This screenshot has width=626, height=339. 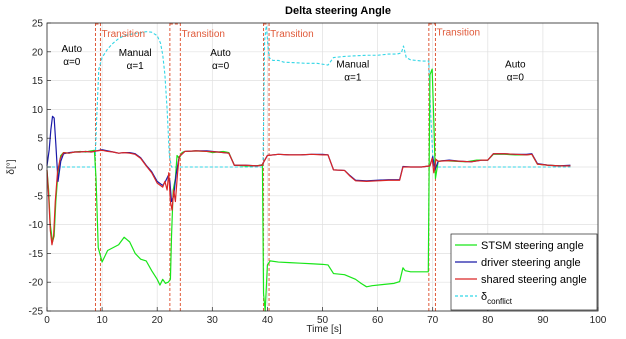 I want to click on y-tick-label: -10, so click(x=36, y=225).